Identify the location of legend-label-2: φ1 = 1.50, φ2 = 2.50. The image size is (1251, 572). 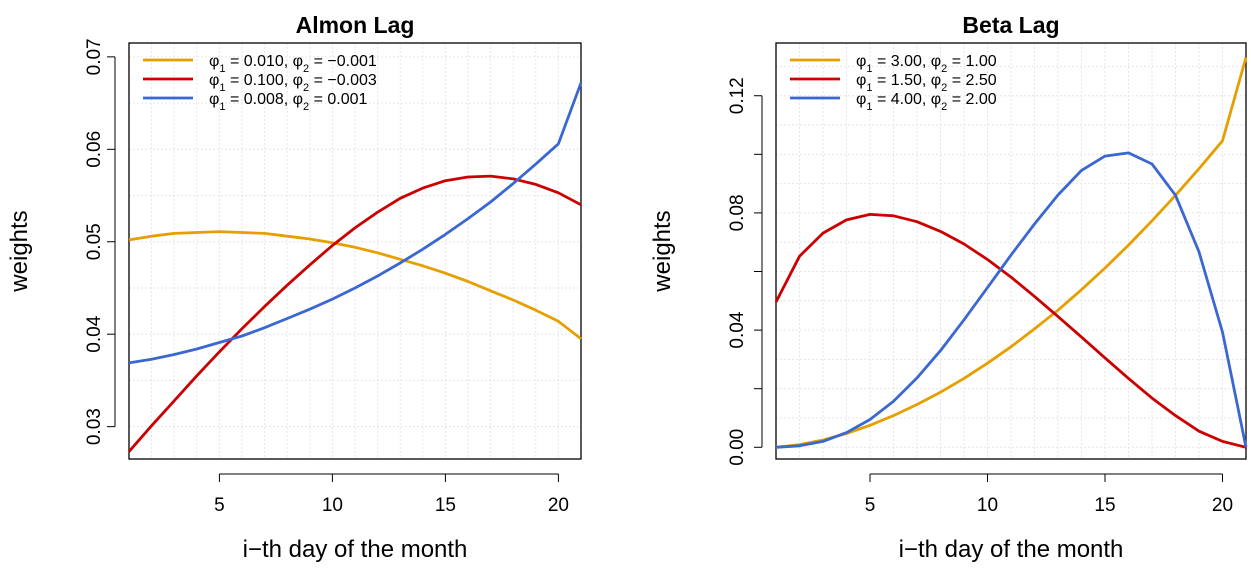
(926, 83).